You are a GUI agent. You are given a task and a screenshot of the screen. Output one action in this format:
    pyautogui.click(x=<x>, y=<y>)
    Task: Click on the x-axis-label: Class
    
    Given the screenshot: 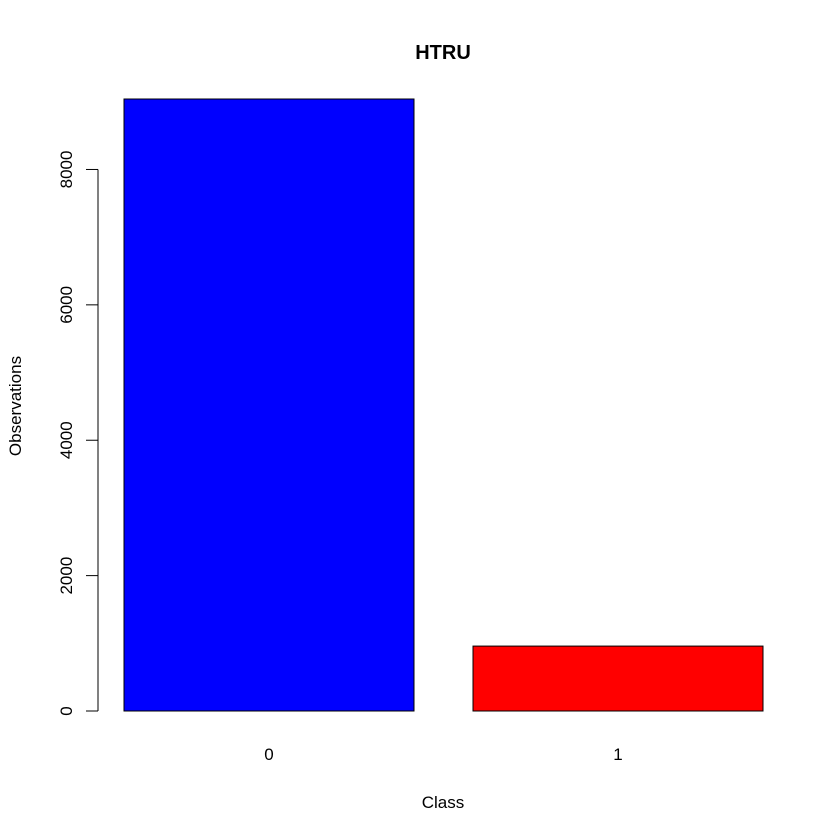 What is the action you would take?
    pyautogui.click(x=443, y=802)
    